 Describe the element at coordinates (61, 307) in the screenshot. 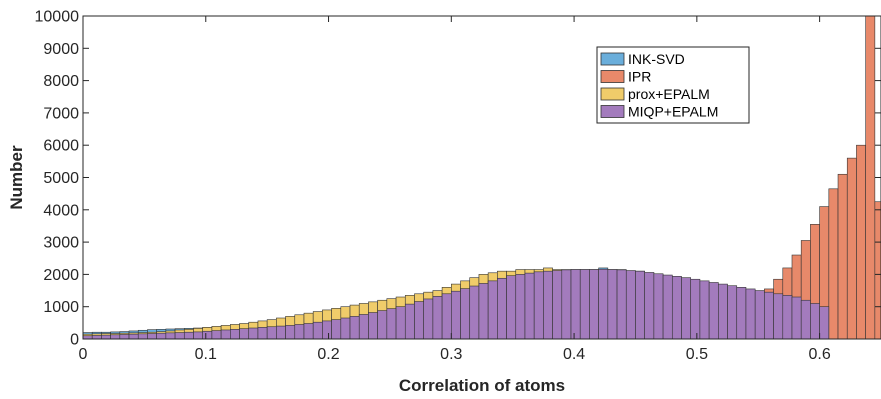

I see `y-tick-label: 1000` at that location.